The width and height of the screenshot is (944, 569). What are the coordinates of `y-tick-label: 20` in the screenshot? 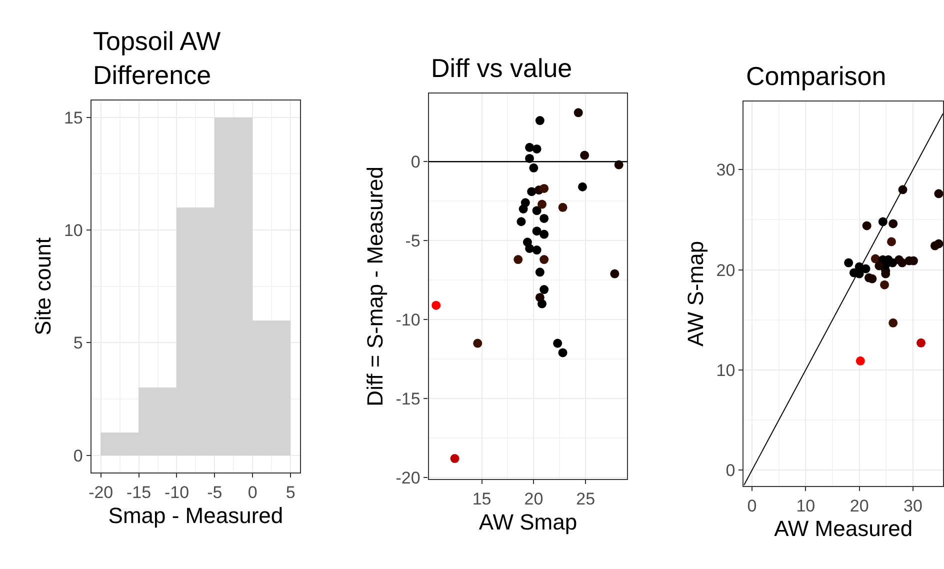 It's located at (726, 270).